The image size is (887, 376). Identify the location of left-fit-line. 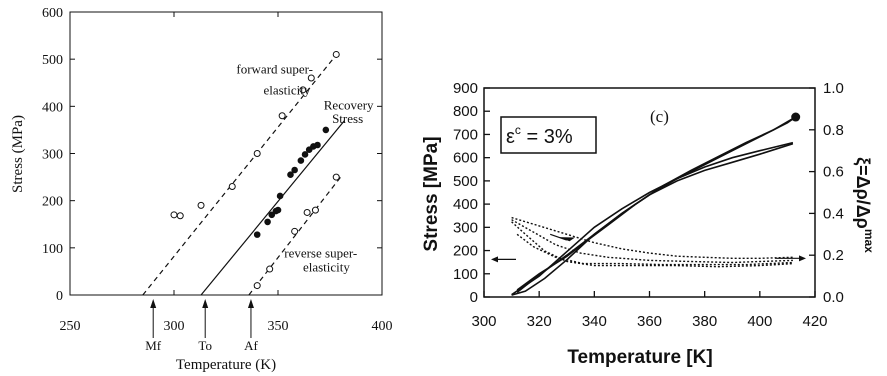
(295, 235).